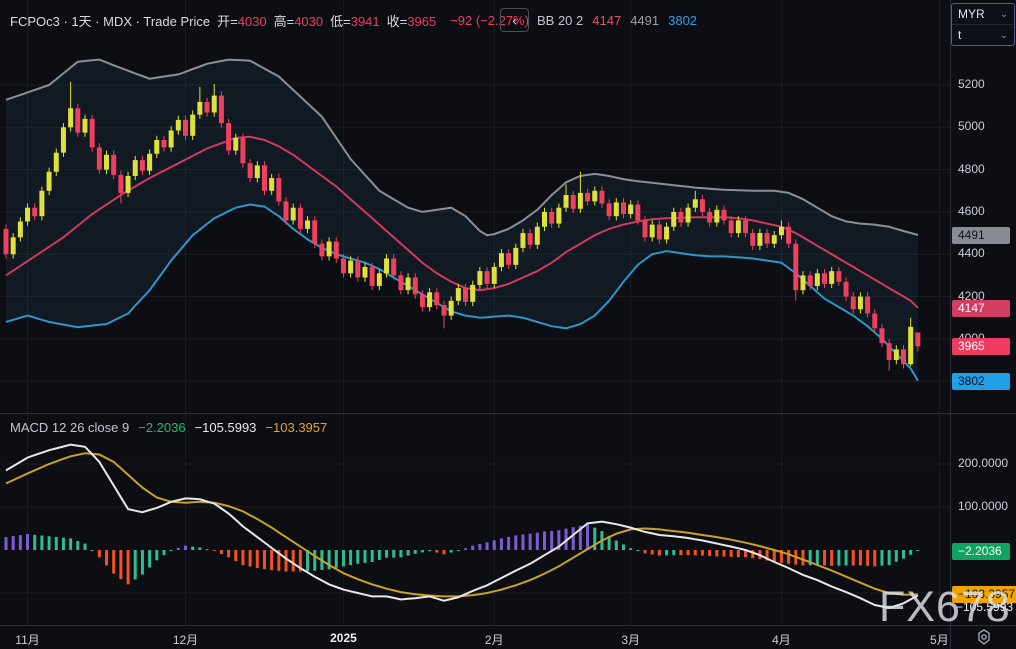 This screenshot has height=649, width=1016. What do you see at coordinates (162, 427) in the screenshot?
I see `macd-value: −2.2036` at bounding box center [162, 427].